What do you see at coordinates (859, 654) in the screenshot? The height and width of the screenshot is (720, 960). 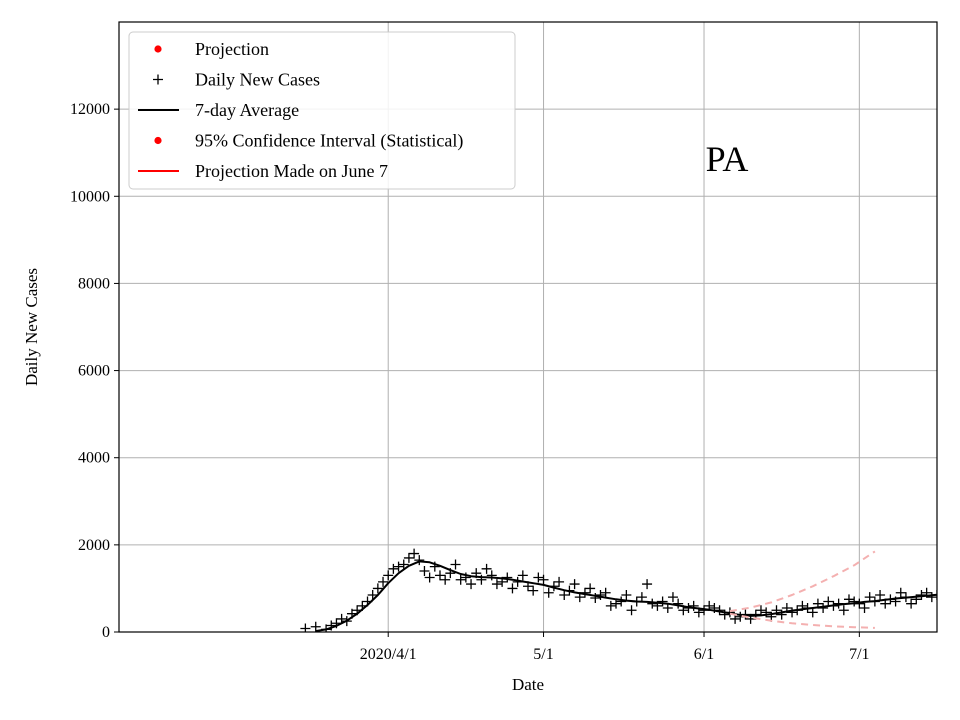 I see `x-tick-label: 7/1` at bounding box center [859, 654].